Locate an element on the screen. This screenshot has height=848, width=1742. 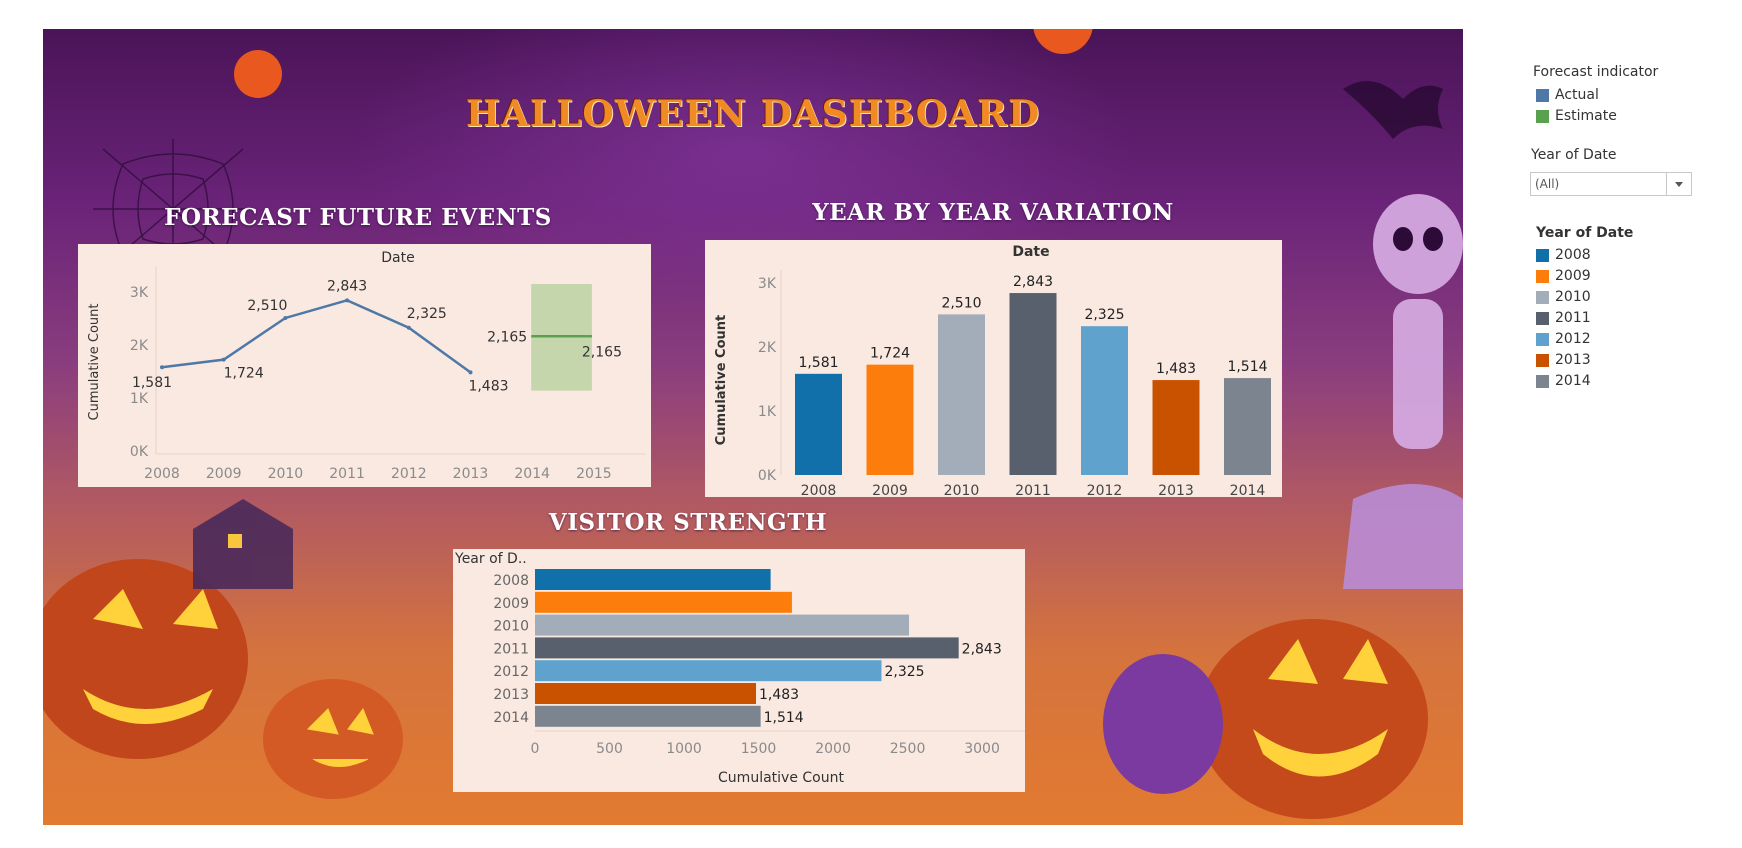
series-line-actual is located at coordinates (316, 336).